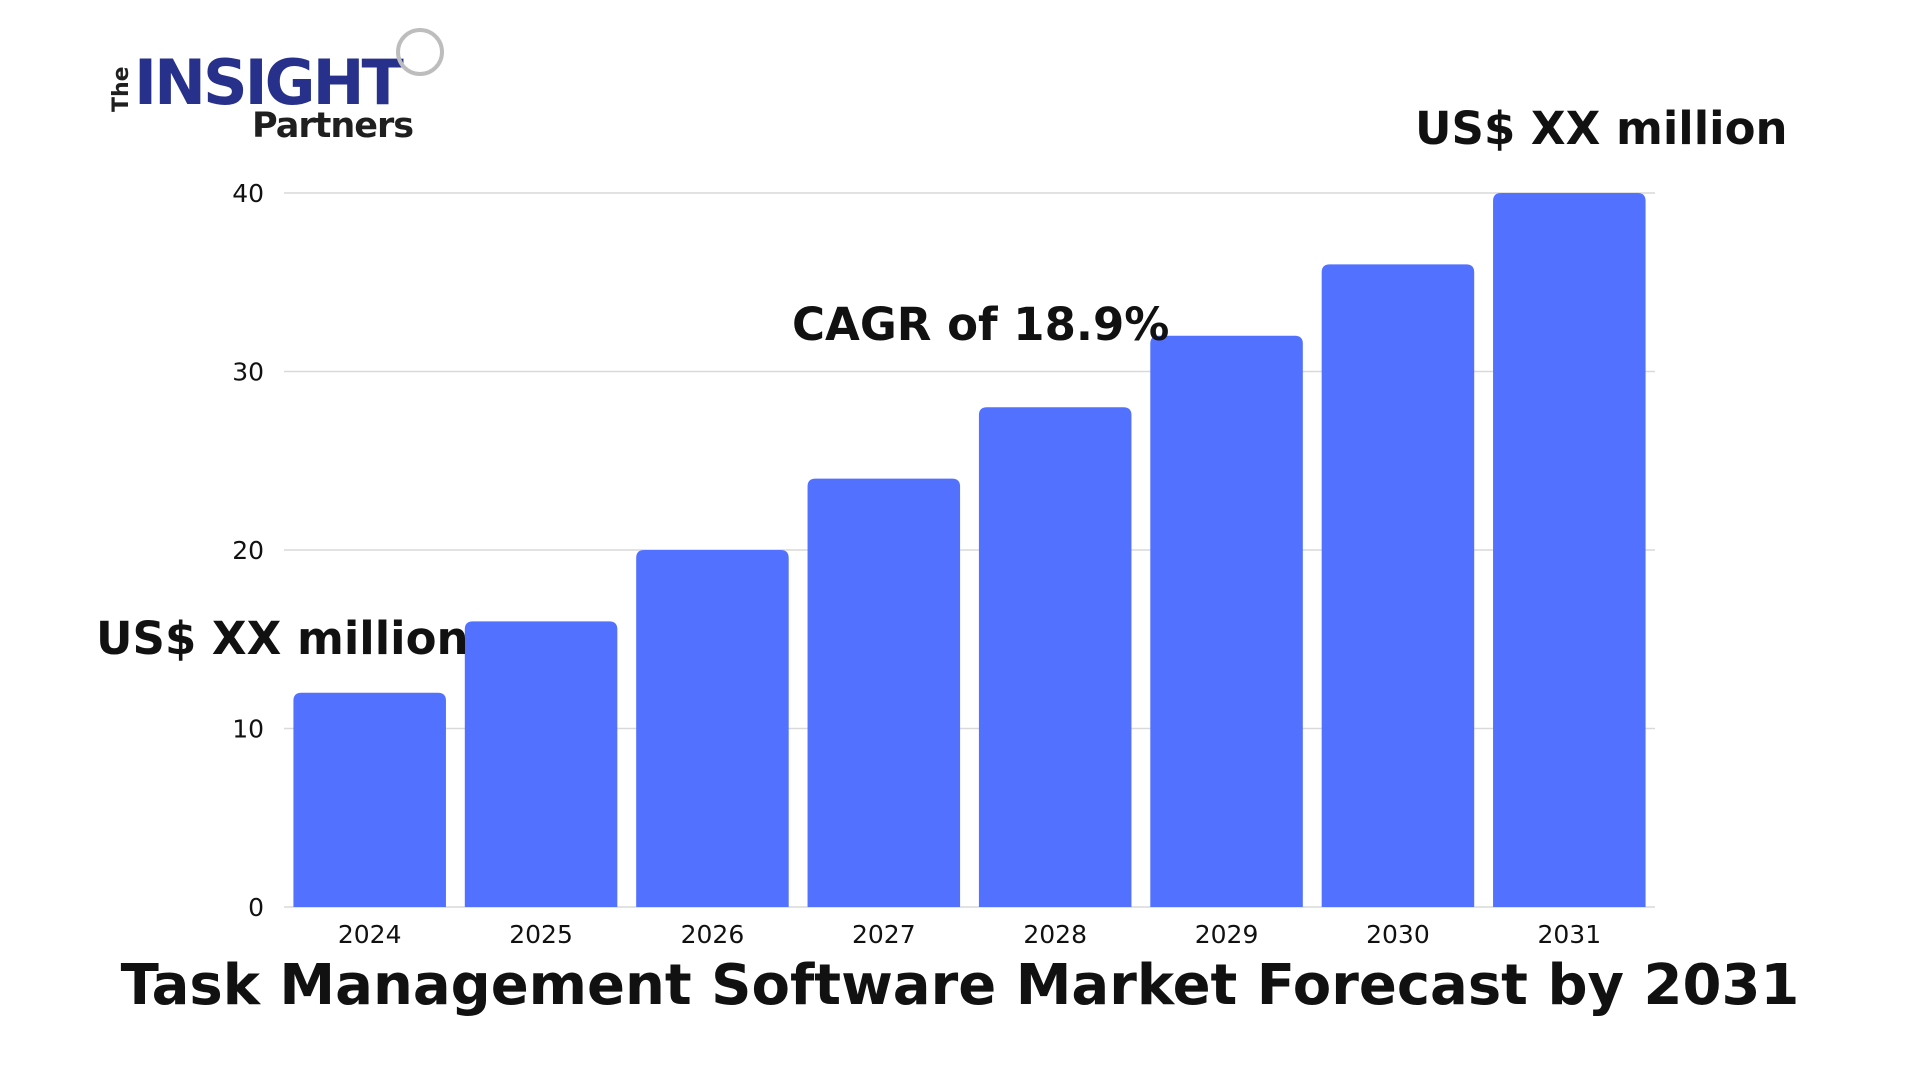 The height and width of the screenshot is (1080, 1920). Describe the element at coordinates (248, 193) in the screenshot. I see `y-tick-label: 40` at that location.